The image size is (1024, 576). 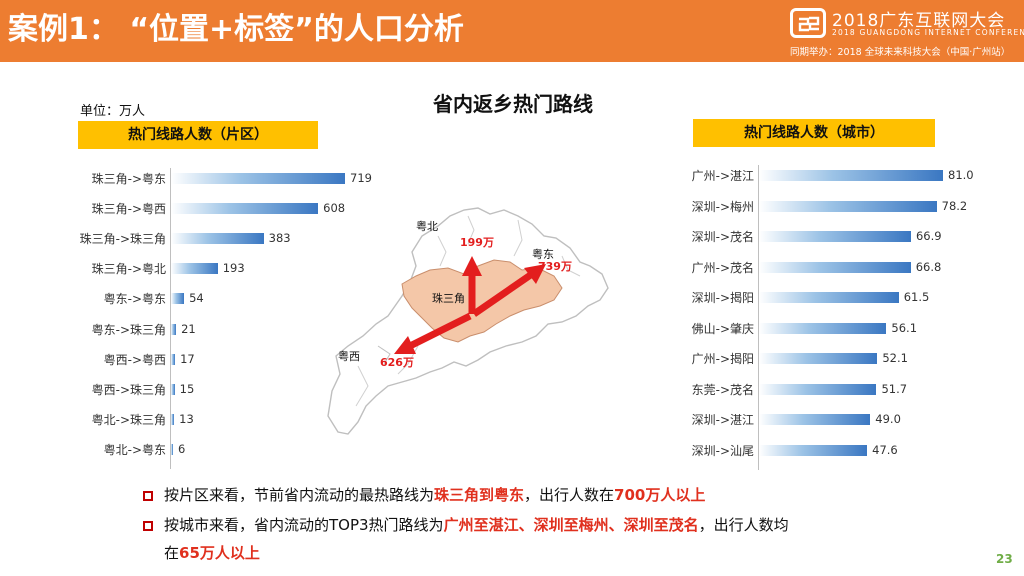 What do you see at coordinates (743, 525) in the screenshot?
I see `bullet-2-text-c: ，出行人数均` at bounding box center [743, 525].